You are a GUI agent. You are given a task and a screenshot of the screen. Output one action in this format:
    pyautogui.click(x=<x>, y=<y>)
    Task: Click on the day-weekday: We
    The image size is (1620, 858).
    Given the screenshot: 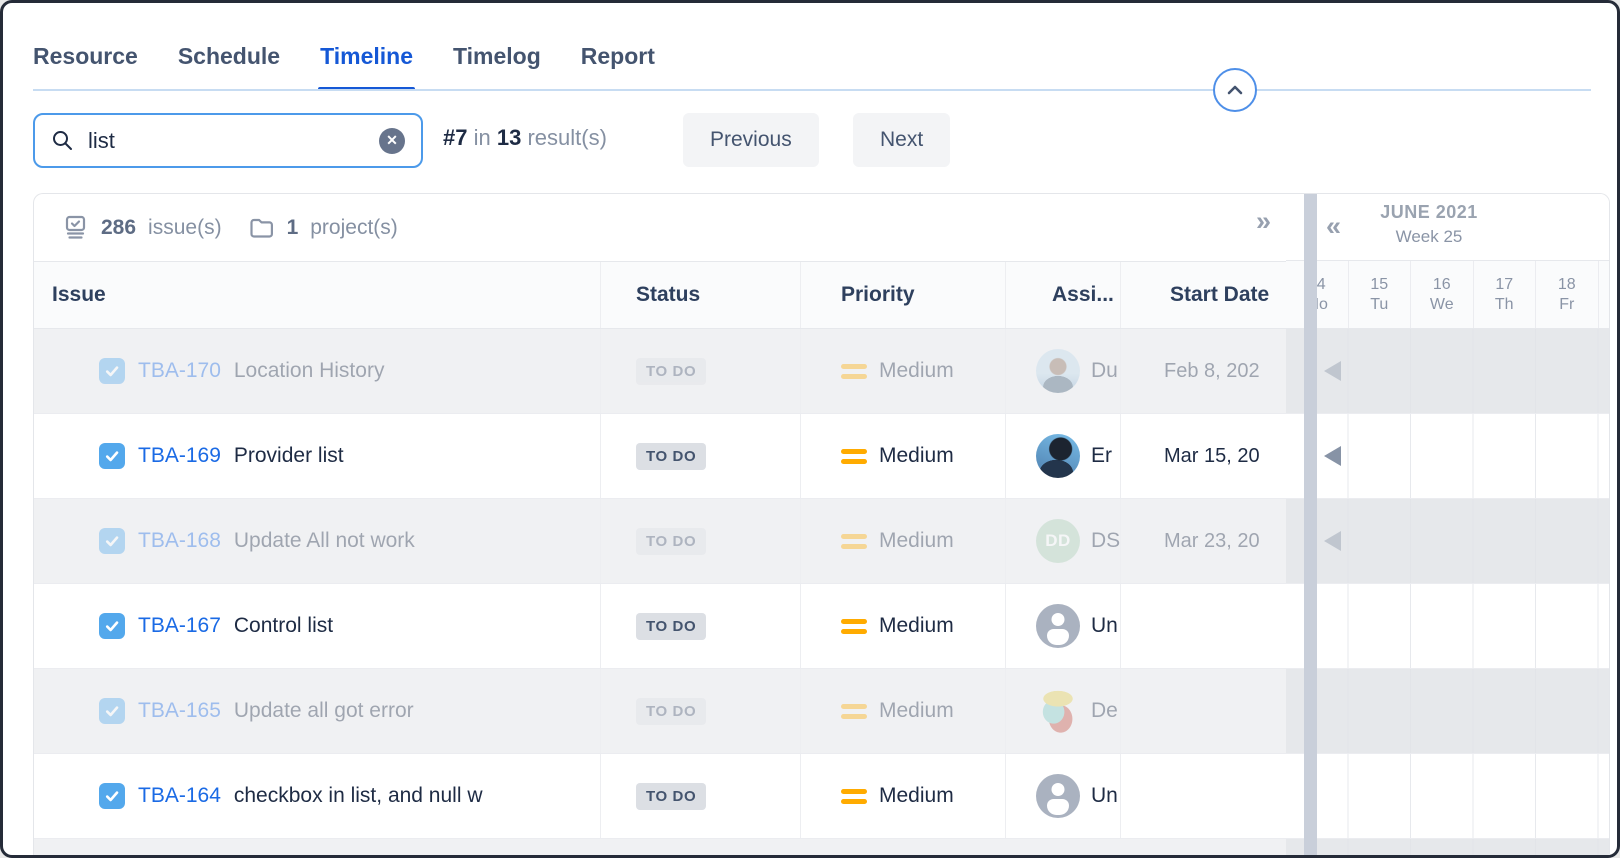 What is the action you would take?
    pyautogui.click(x=1441, y=304)
    